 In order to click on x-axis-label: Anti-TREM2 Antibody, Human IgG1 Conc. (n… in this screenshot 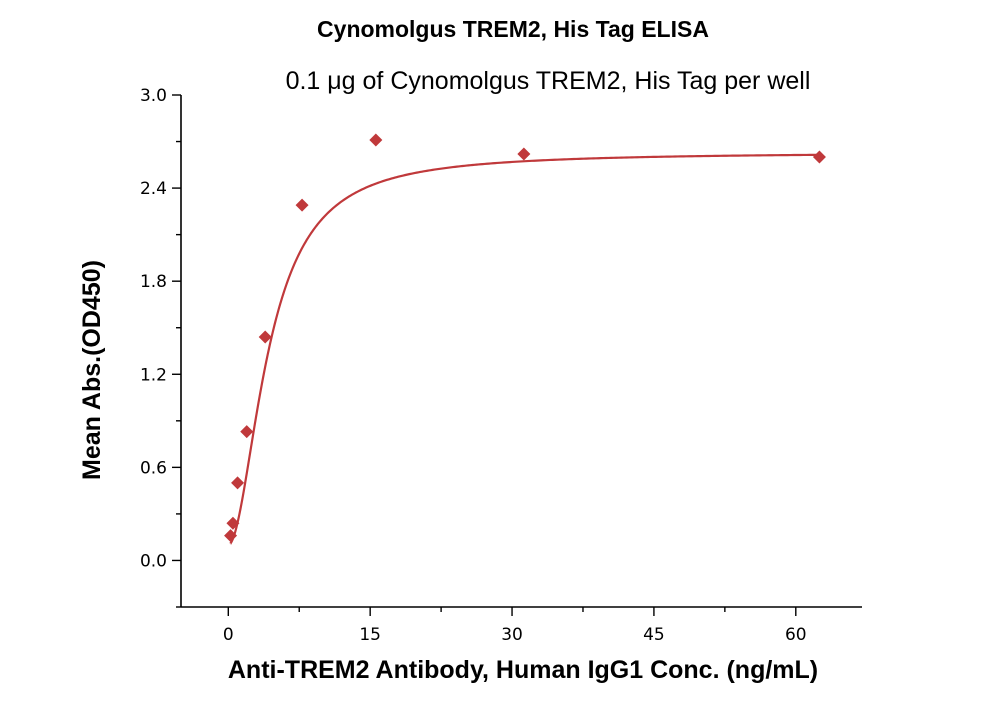, I will do `click(523, 670)`.